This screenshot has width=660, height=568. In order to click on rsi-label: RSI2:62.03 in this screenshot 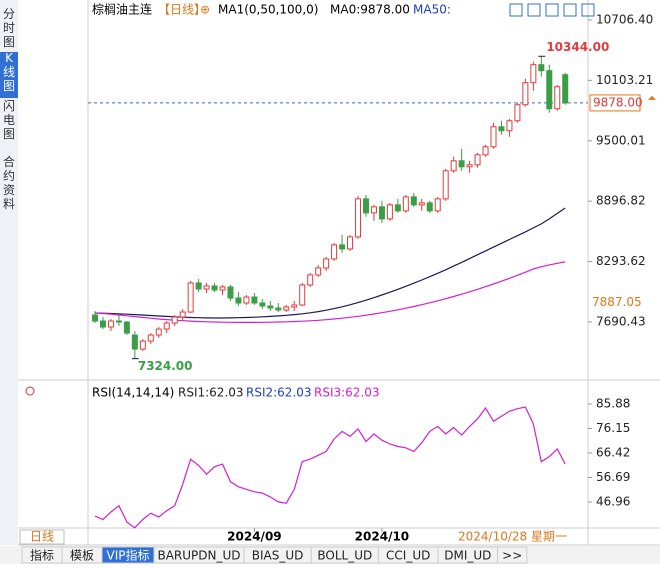, I will do `click(279, 393)`.